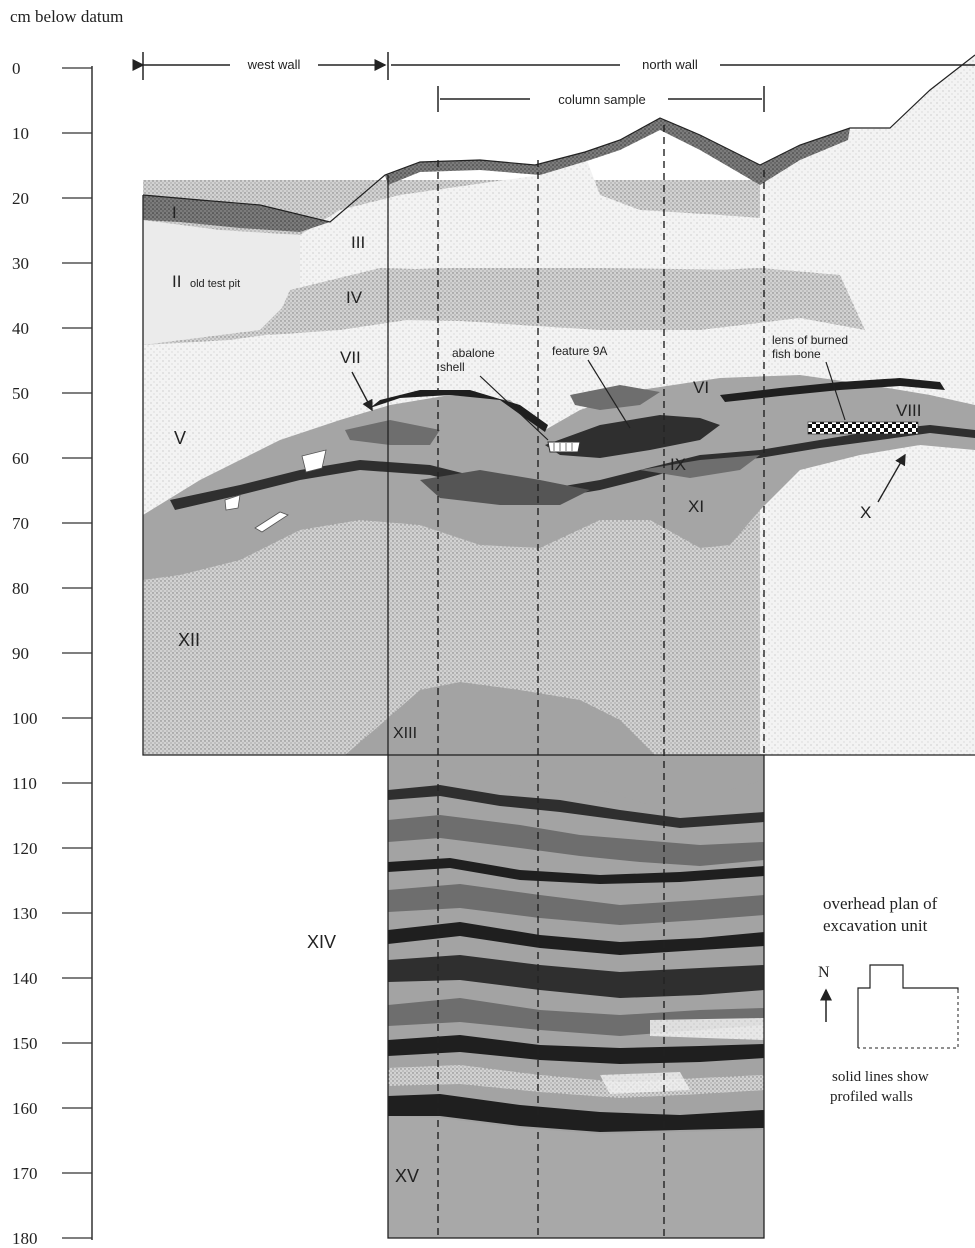  I want to click on stratum-I-fill, so click(236, 213).